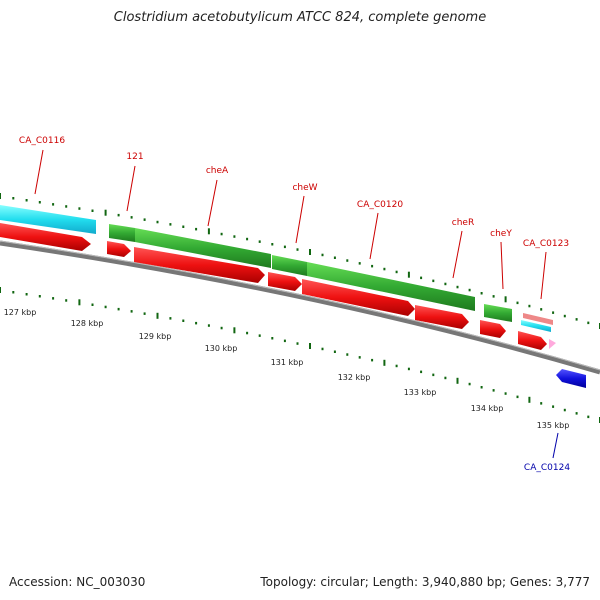 This screenshot has height=600, width=600. I want to click on gene-ca-c0116-block, so click(48, 219).